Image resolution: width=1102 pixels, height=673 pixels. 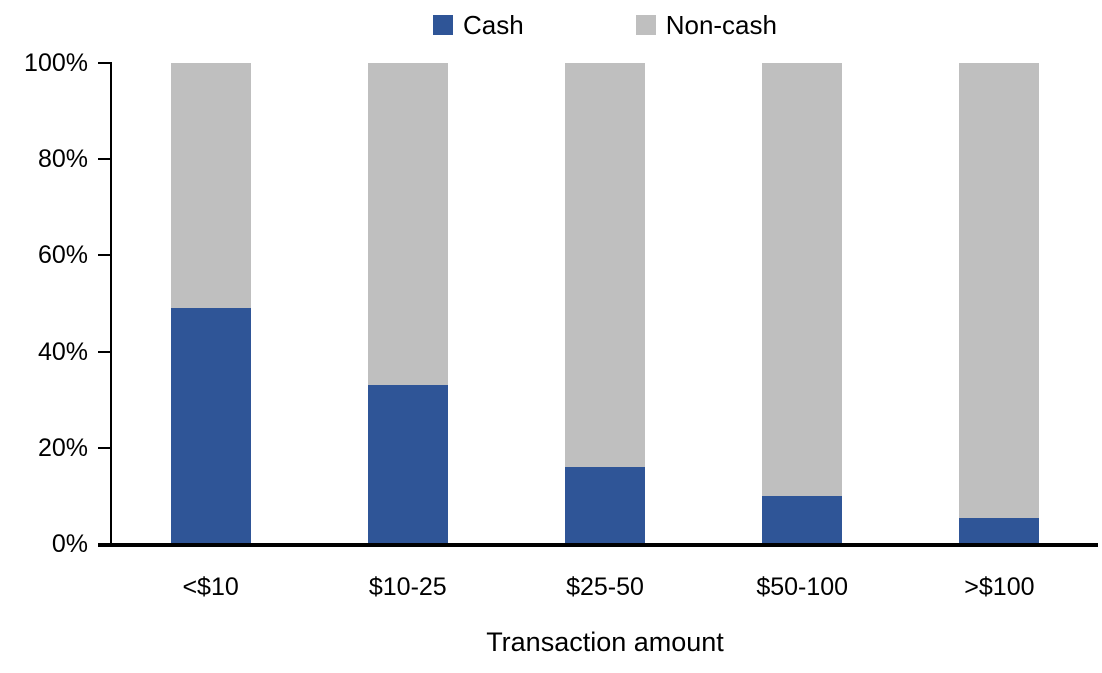 I want to click on cash-legend-label: Cash, so click(x=493, y=25).